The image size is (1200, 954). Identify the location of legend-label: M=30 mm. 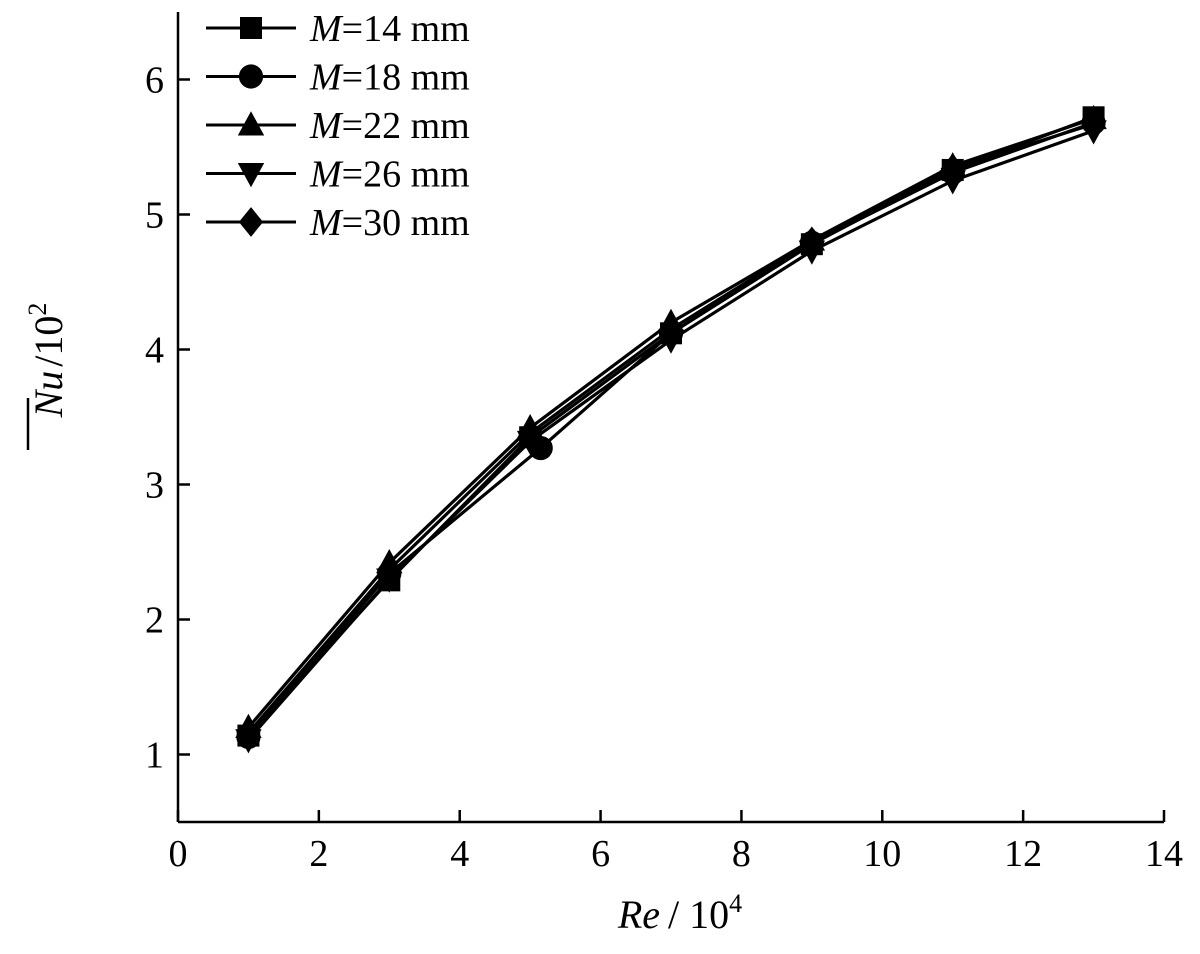
(389, 223).